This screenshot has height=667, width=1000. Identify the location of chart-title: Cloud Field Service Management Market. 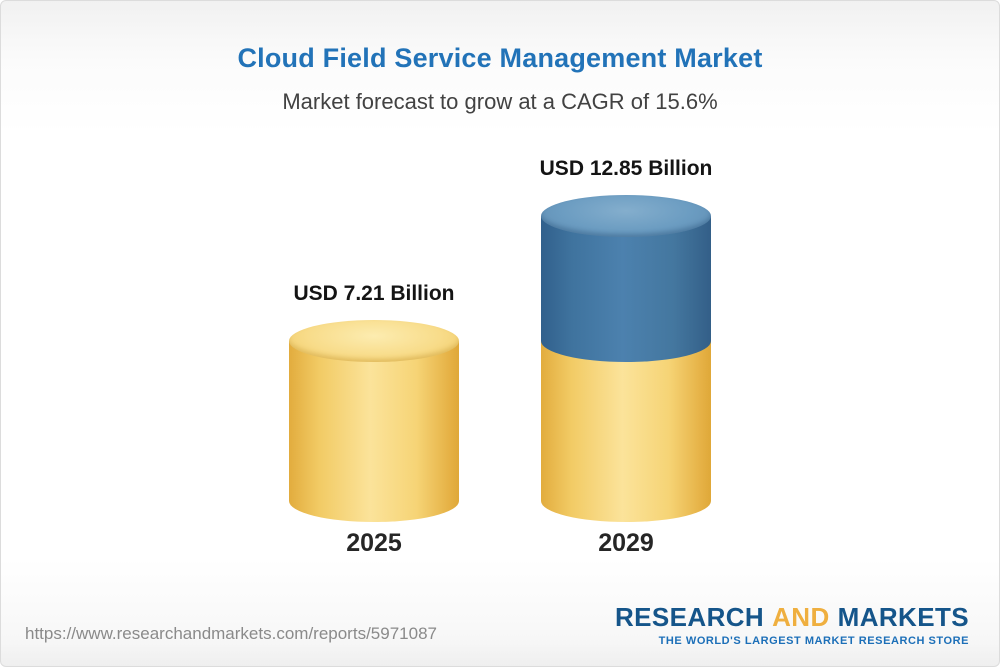
(500, 58).